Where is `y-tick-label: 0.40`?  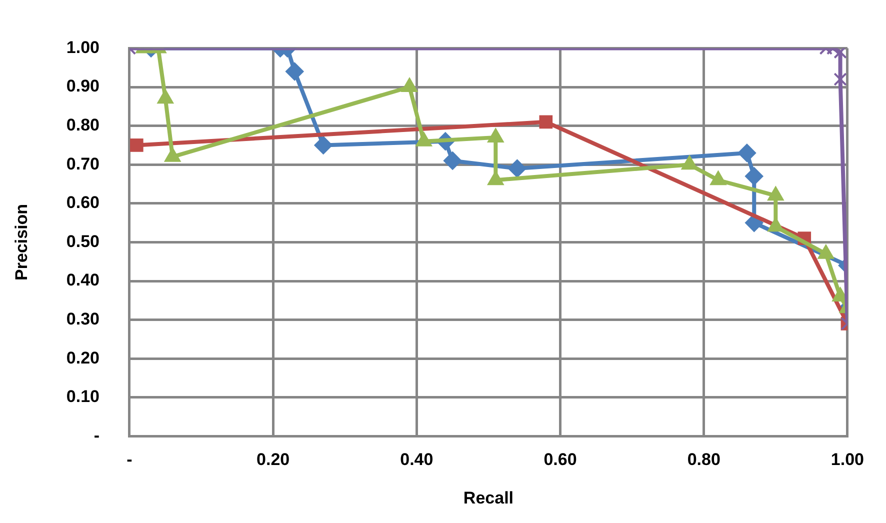 y-tick-label: 0.40 is located at coordinates (83, 280).